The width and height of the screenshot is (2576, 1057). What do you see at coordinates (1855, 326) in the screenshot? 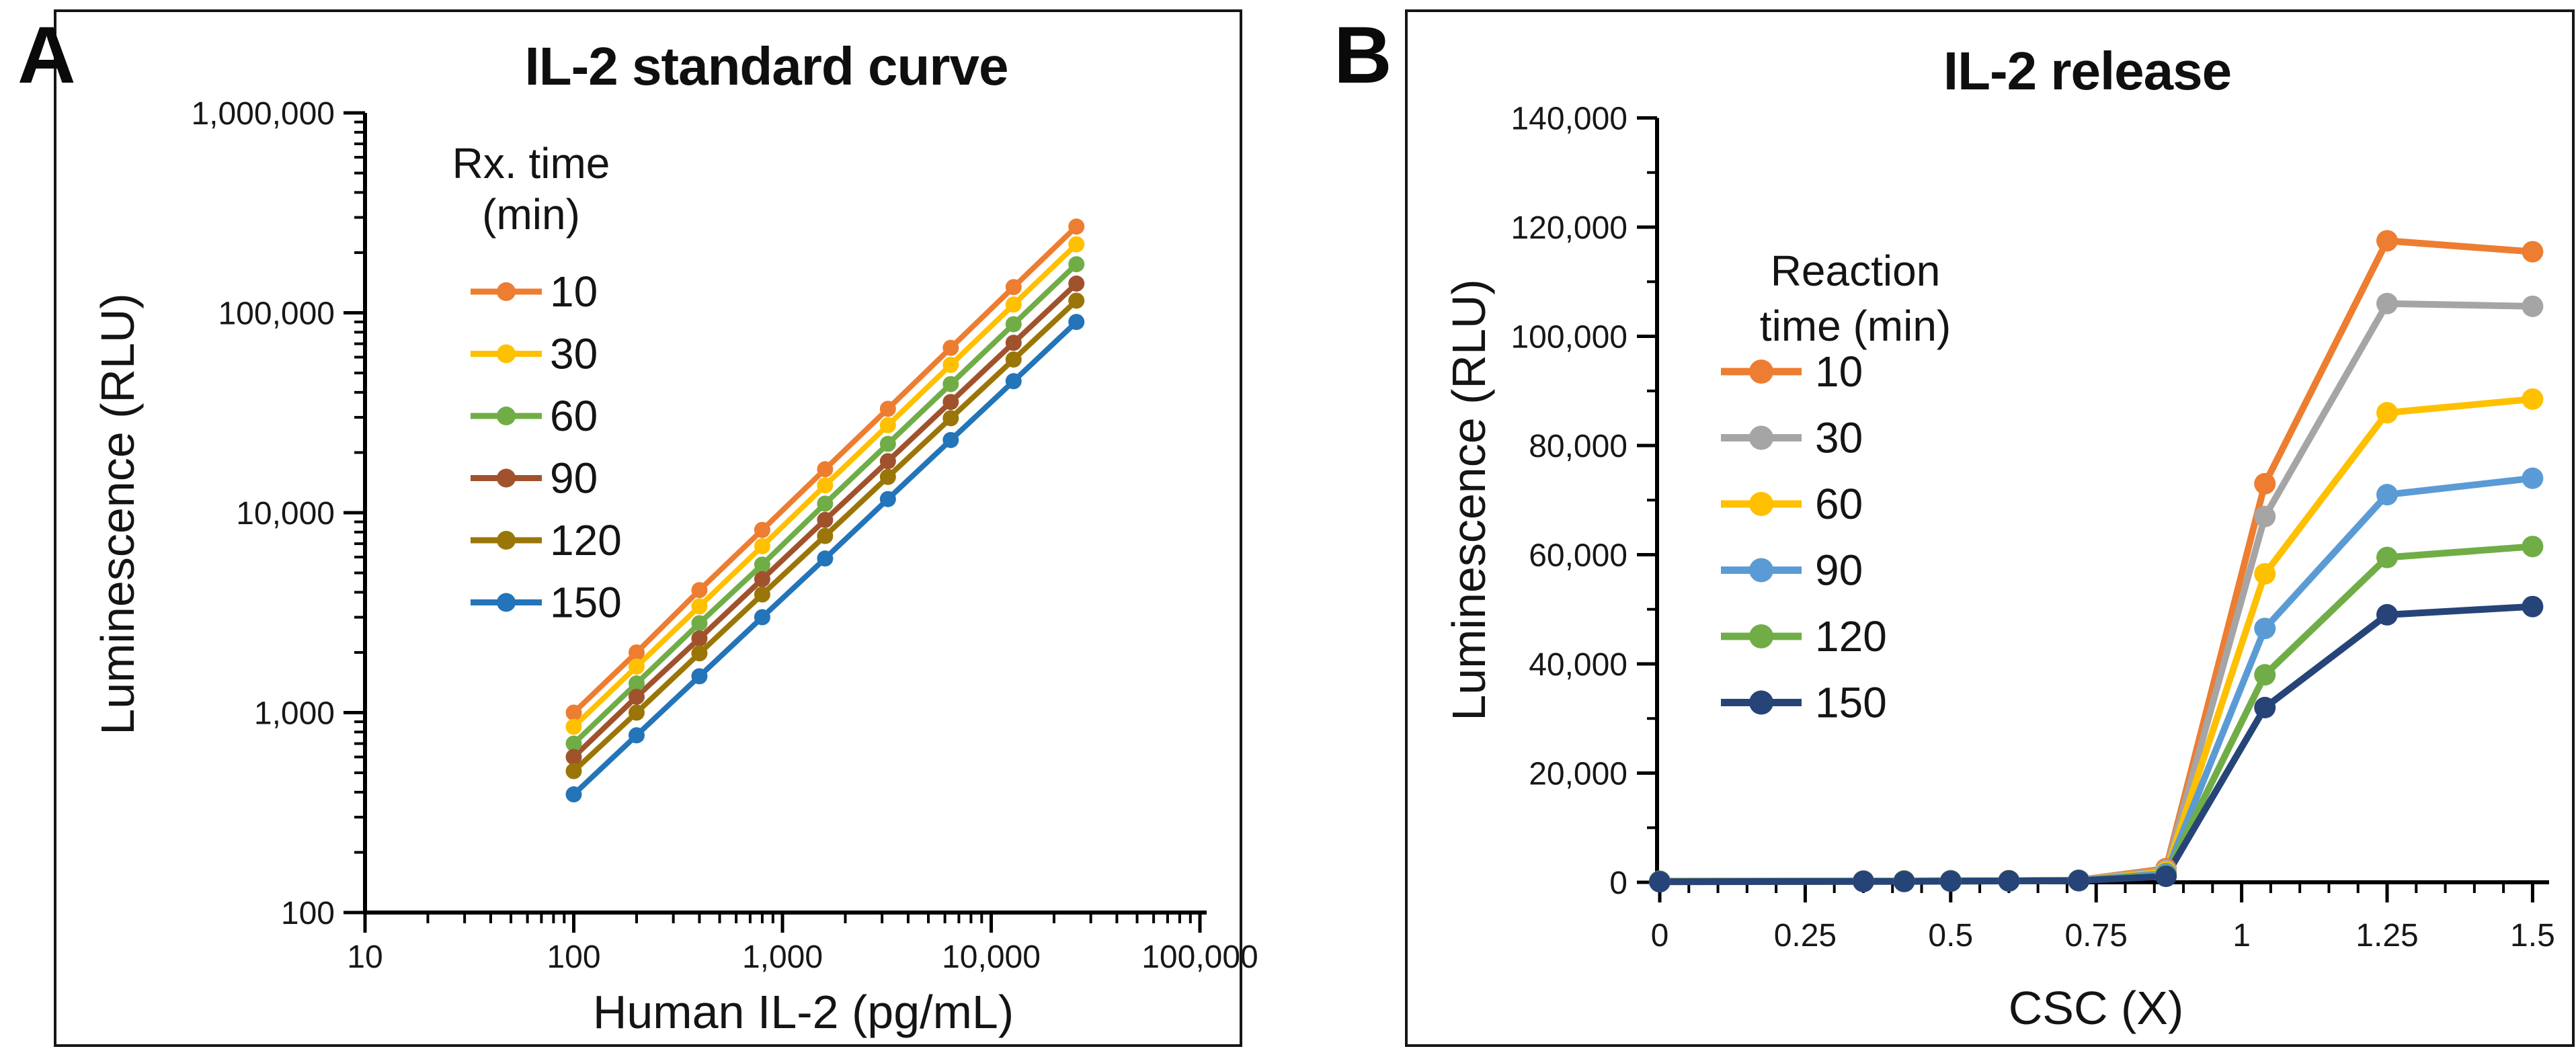
I see `chart-b-legend-title-line2: time (min)` at bounding box center [1855, 326].